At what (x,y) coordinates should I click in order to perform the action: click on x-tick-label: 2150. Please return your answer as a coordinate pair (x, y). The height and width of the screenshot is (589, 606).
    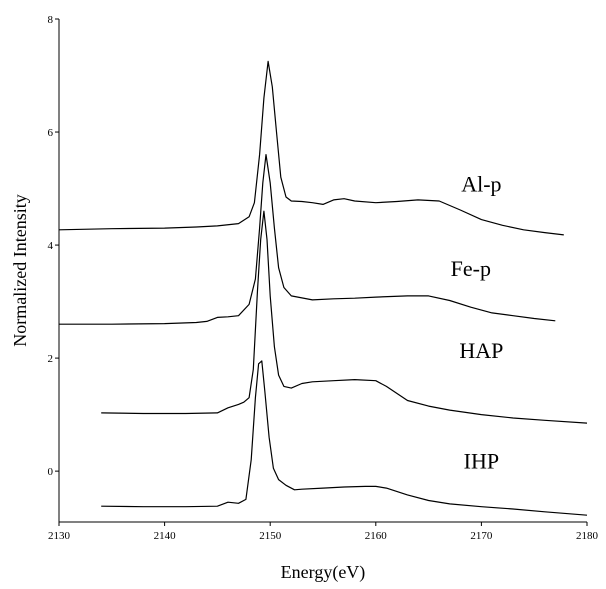
    Looking at the image, I should click on (270, 536).